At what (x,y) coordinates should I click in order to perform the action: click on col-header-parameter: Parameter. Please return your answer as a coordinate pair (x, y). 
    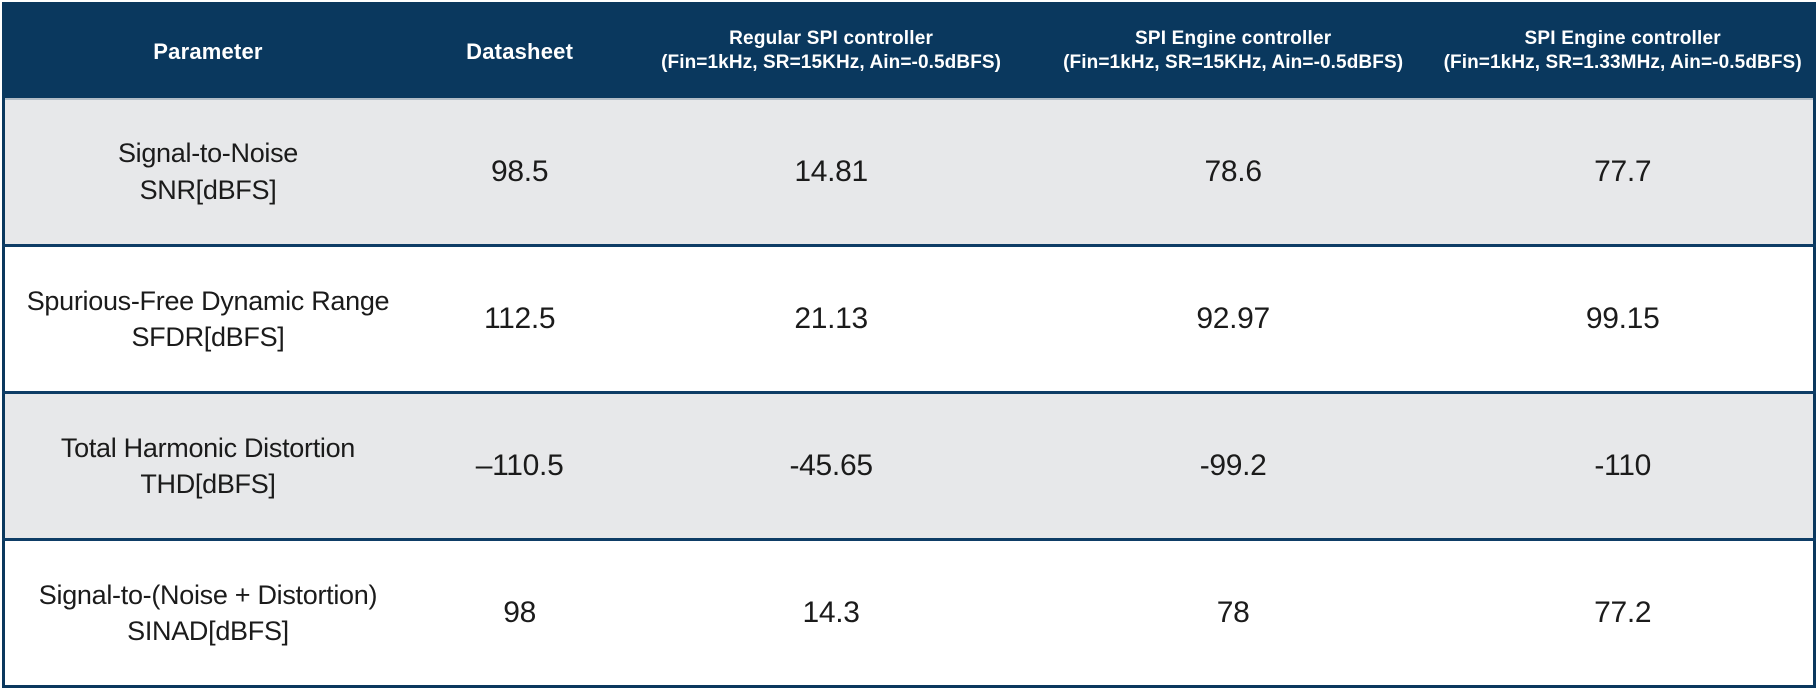
    Looking at the image, I should click on (207, 51).